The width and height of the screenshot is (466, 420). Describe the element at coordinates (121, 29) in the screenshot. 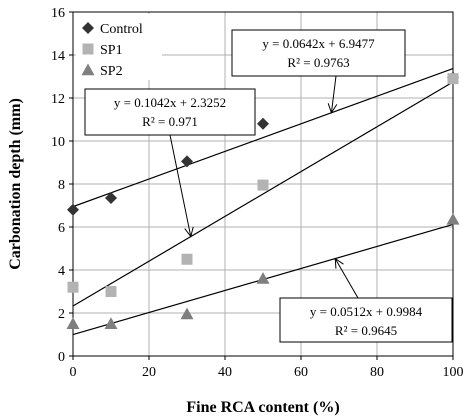

I see `legend-label-control: Control` at that location.